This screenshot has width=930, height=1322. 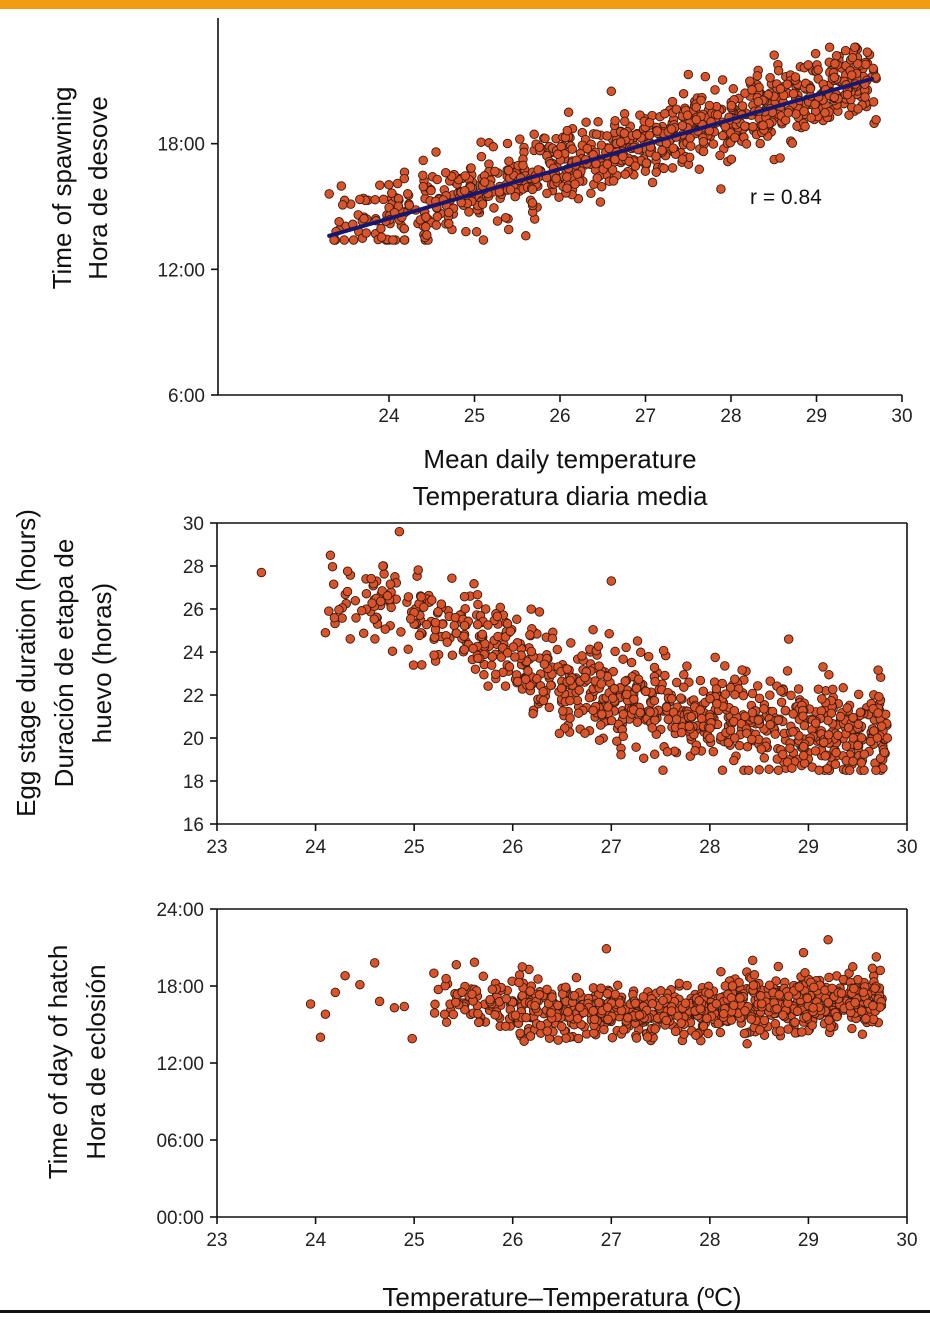 I want to click on y-tick-label: 12:00, so click(x=180, y=1064).